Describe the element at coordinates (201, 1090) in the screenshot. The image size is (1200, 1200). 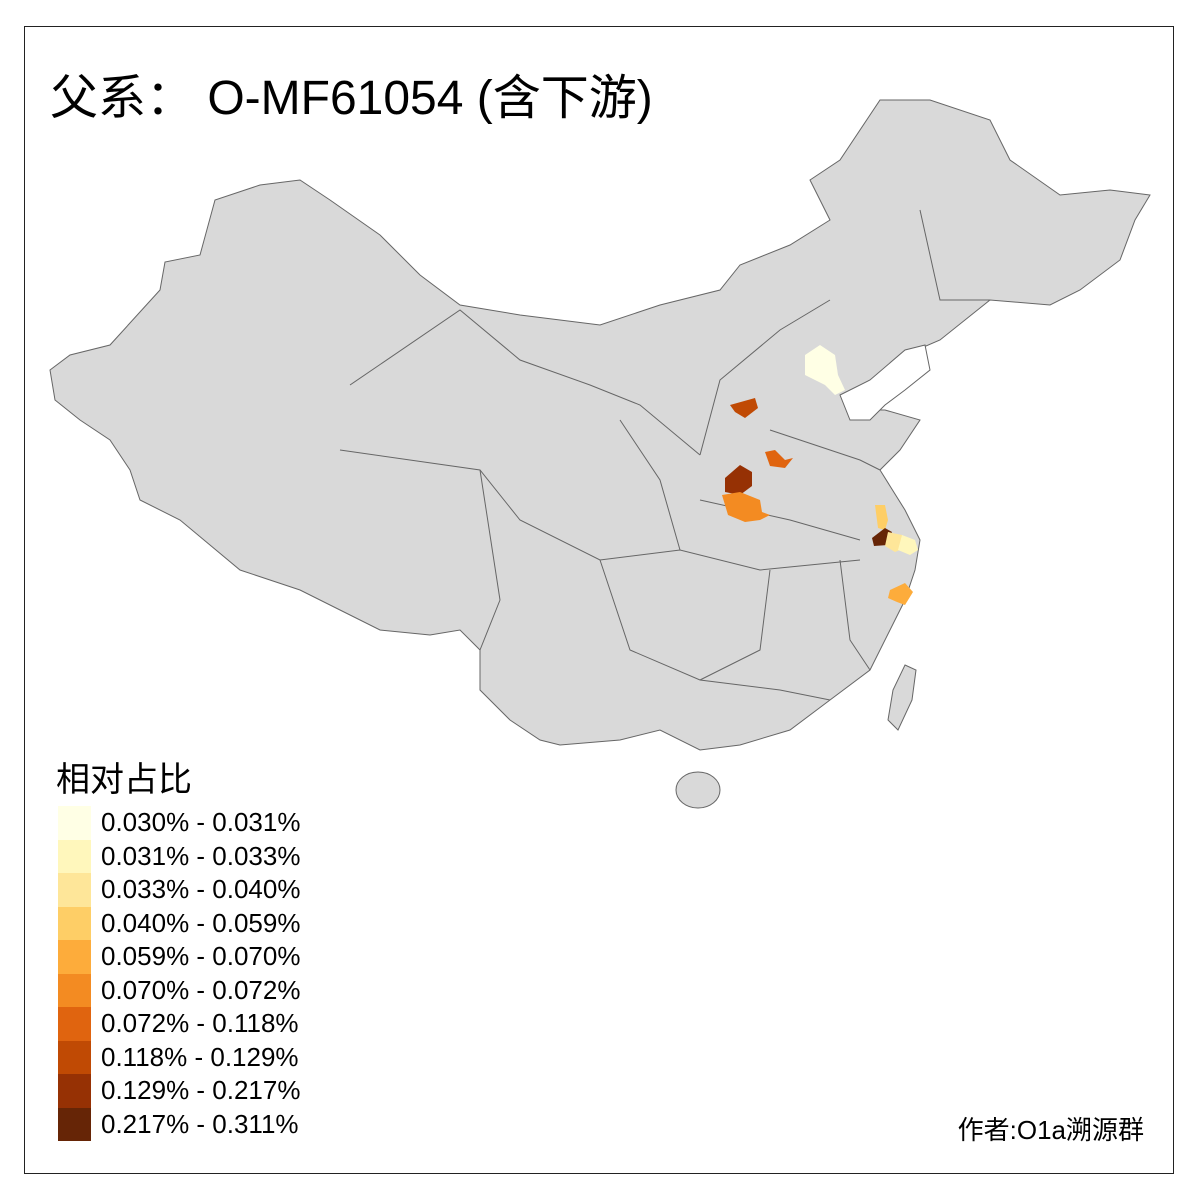
I see `legend-label: 0.129% - 0.217%` at that location.